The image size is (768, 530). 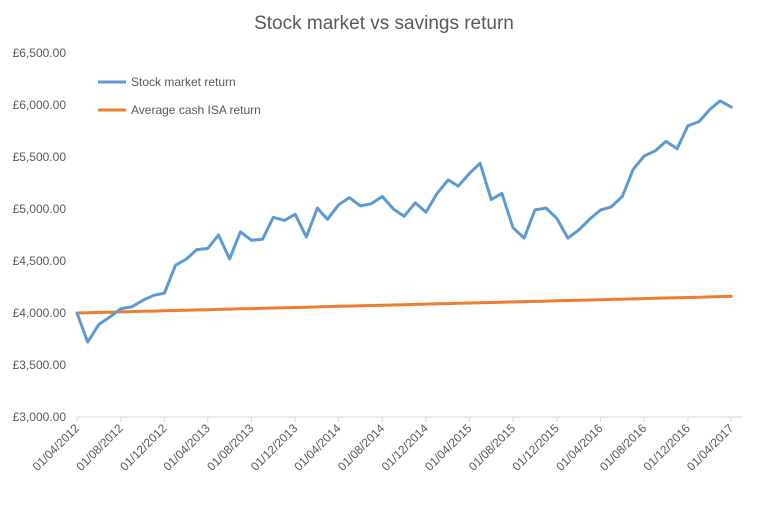 What do you see at coordinates (710, 447) in the screenshot?
I see `x-tick-label: 01/04/2017` at bounding box center [710, 447].